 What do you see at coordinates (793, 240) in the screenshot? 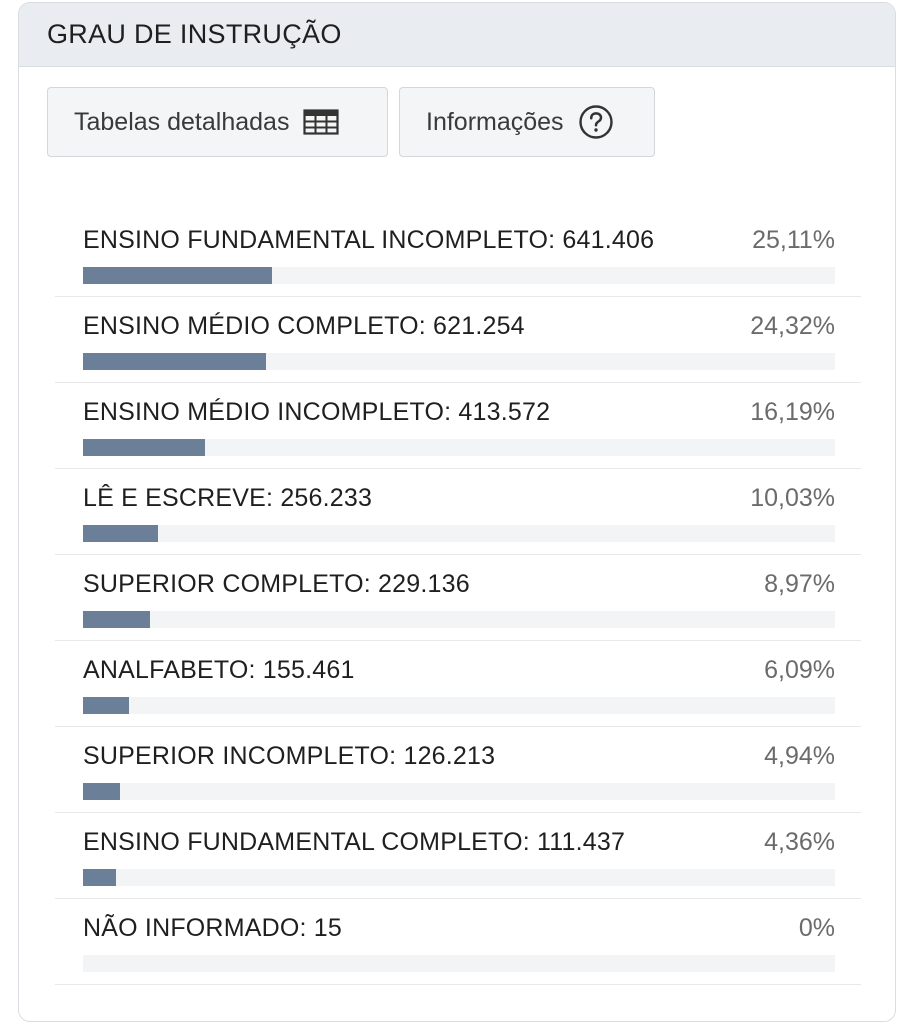
I see `row-percentage: 25,11%` at bounding box center [793, 240].